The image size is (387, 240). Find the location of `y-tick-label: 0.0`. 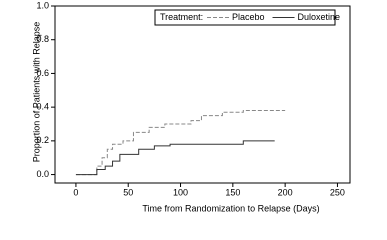

y-tick-label: 0.0 is located at coordinates (42, 174).